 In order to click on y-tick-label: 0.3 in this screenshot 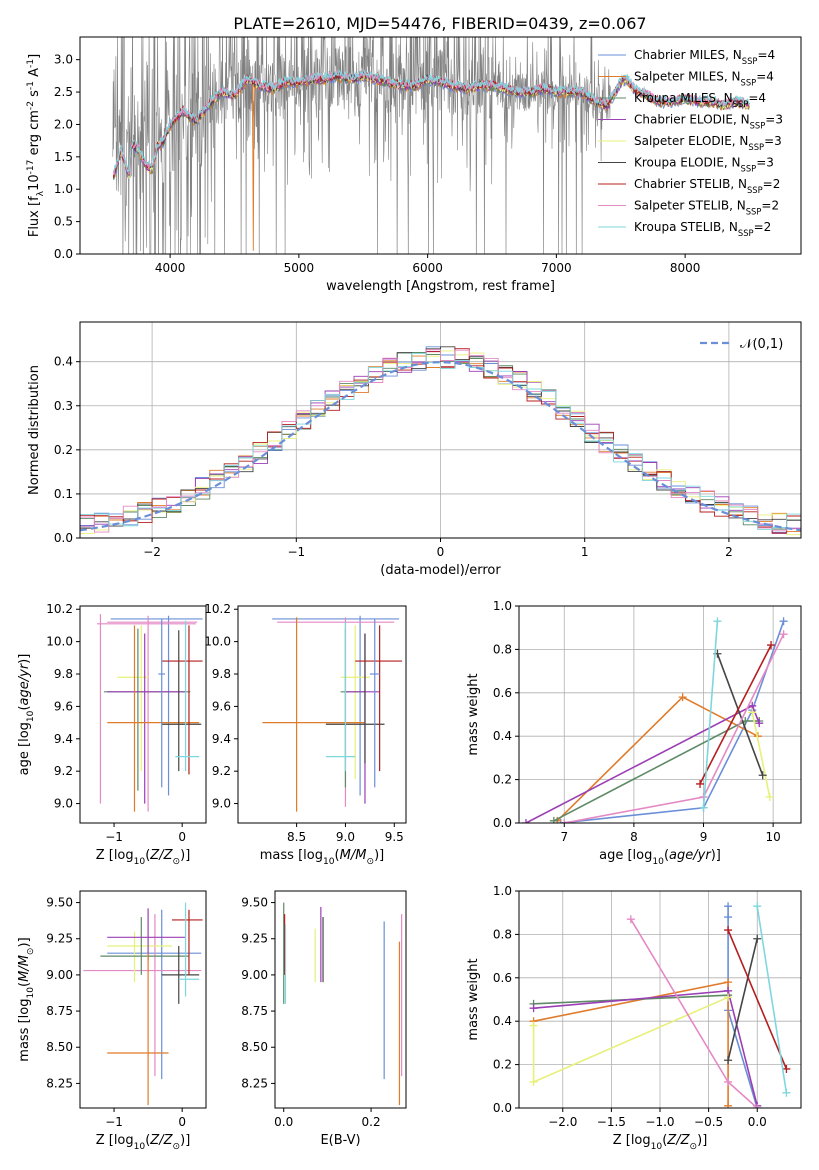, I will do `click(63, 406)`.